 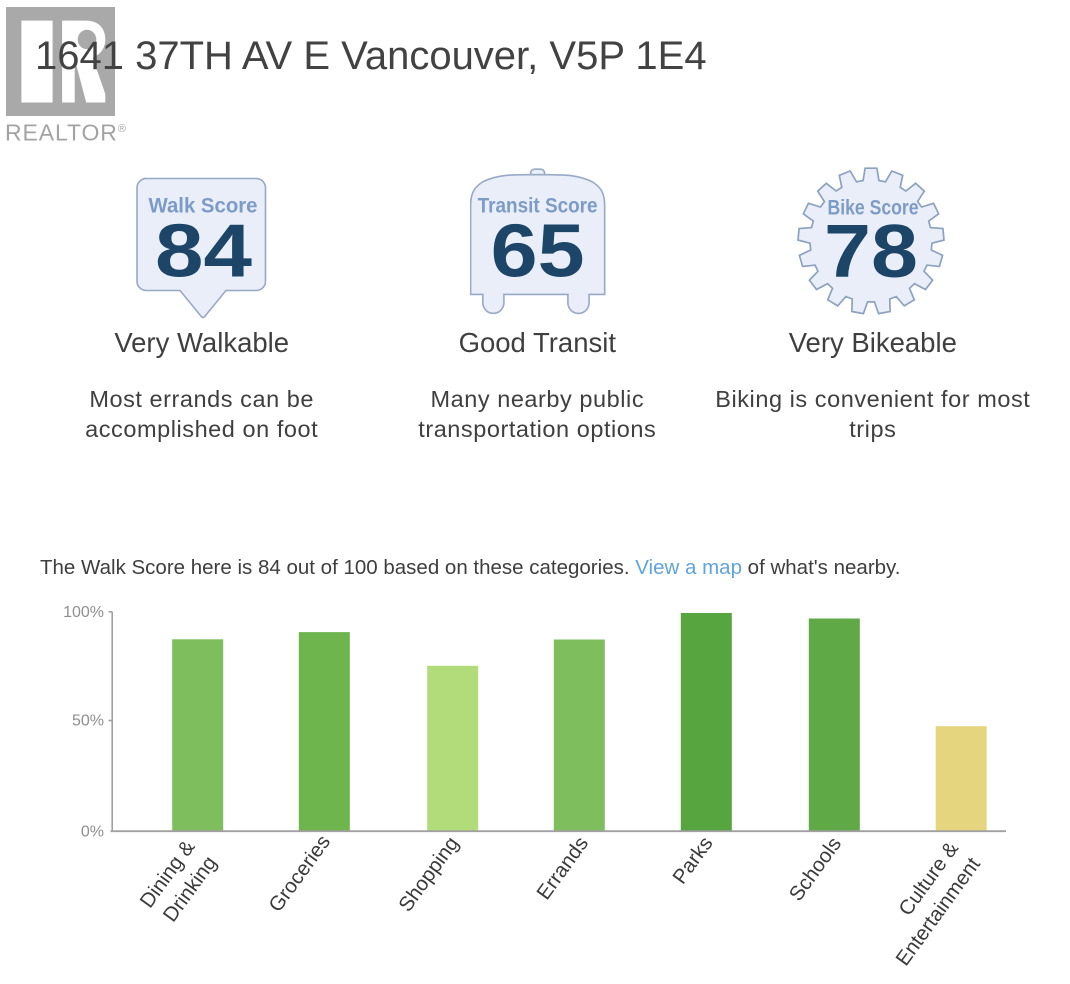 What do you see at coordinates (873, 208) in the screenshot?
I see `svg-text: Bike Score` at bounding box center [873, 208].